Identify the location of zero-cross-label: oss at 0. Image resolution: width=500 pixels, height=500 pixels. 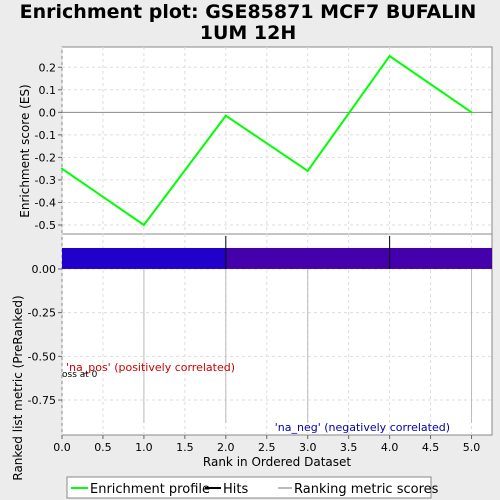
(80, 375).